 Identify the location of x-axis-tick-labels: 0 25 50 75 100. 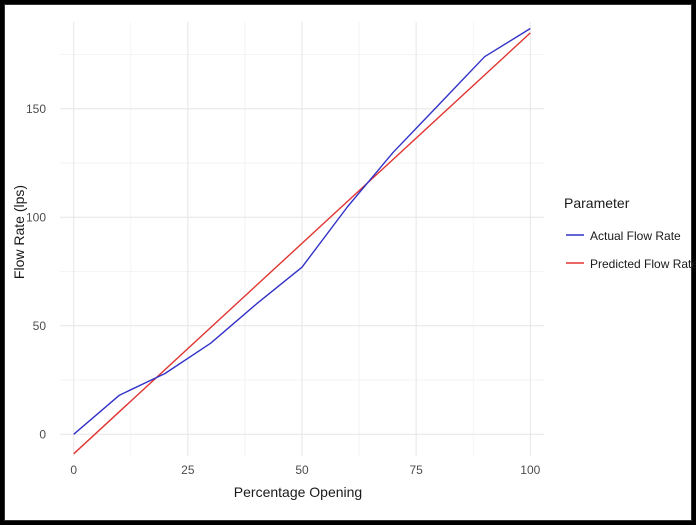
(305, 470).